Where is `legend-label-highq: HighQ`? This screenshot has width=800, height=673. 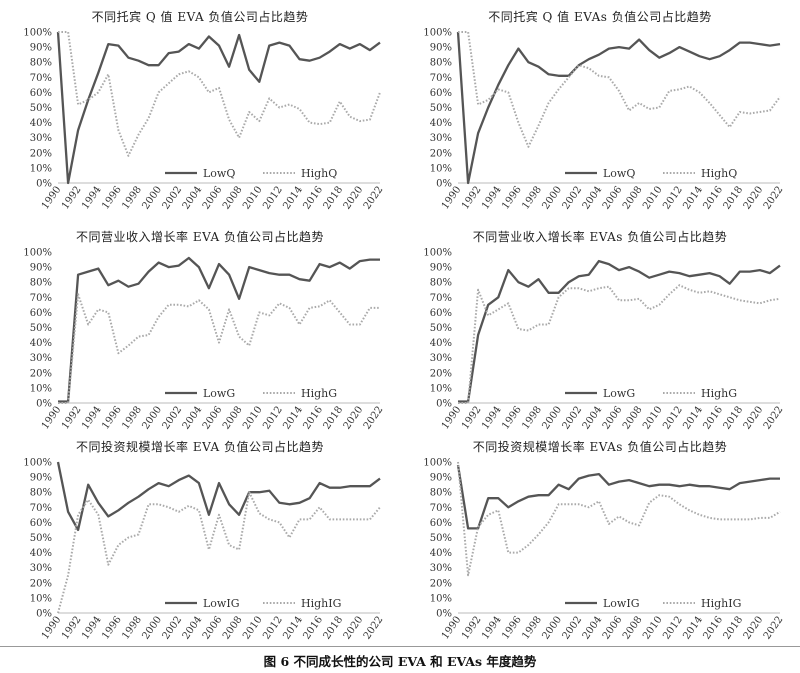 legend-label-highq: HighQ is located at coordinates (719, 173).